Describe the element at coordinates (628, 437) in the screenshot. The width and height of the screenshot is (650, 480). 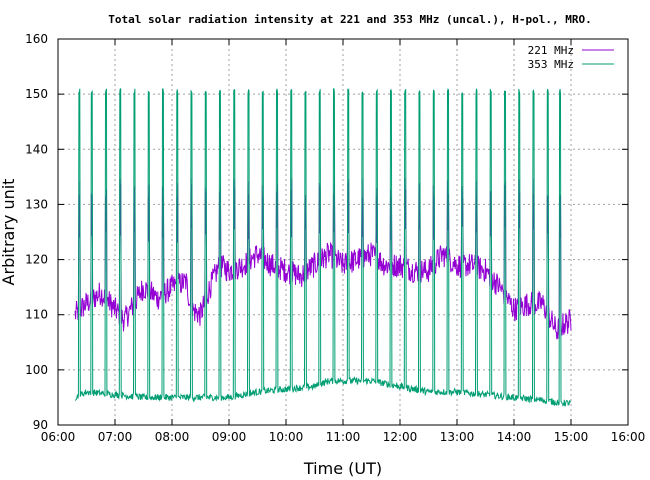
I see `x-tick-label: 16:00` at that location.